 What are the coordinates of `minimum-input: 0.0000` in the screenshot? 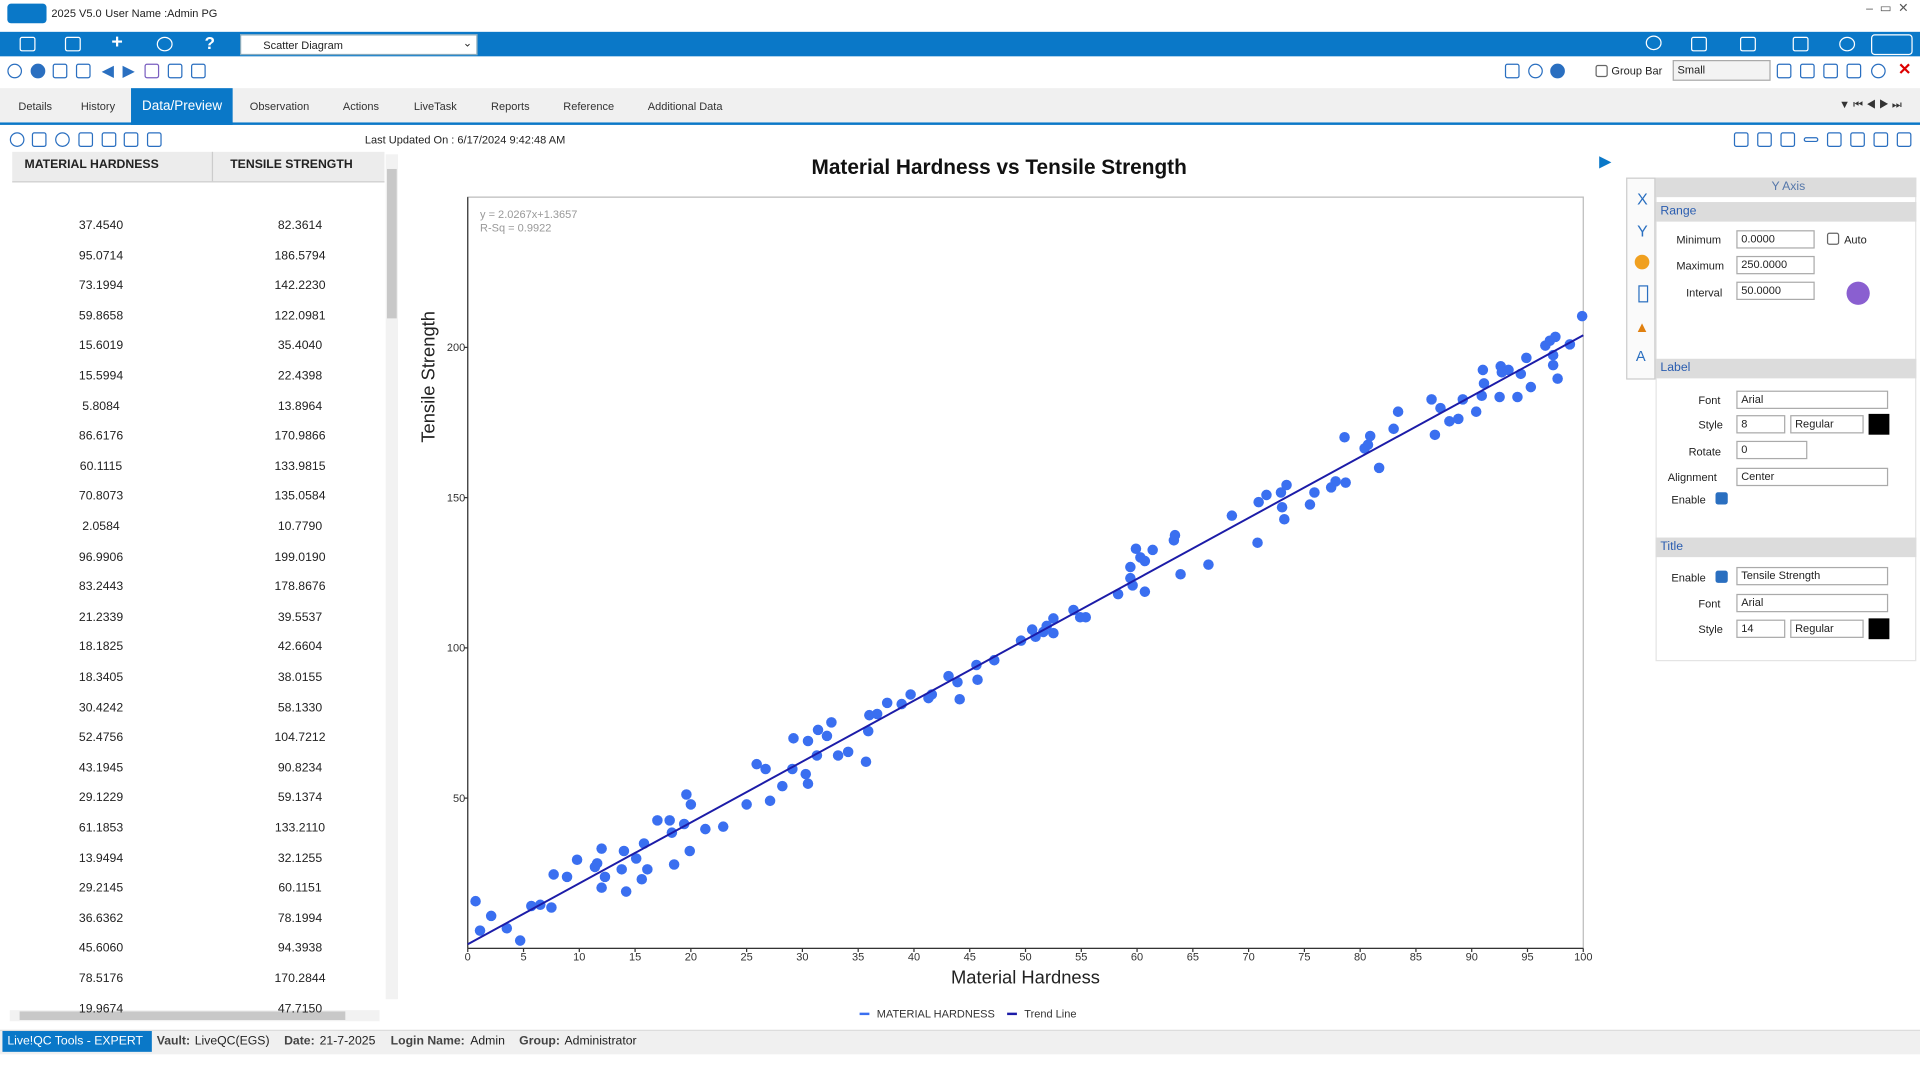 It's located at (1775, 239).